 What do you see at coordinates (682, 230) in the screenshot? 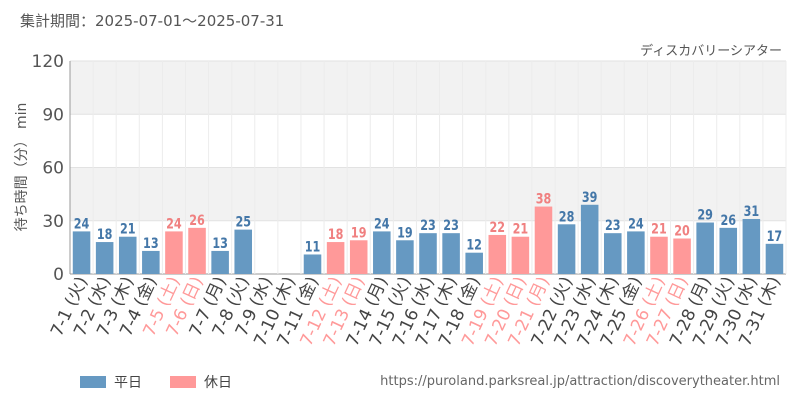
I see `data-label: 20` at bounding box center [682, 230].